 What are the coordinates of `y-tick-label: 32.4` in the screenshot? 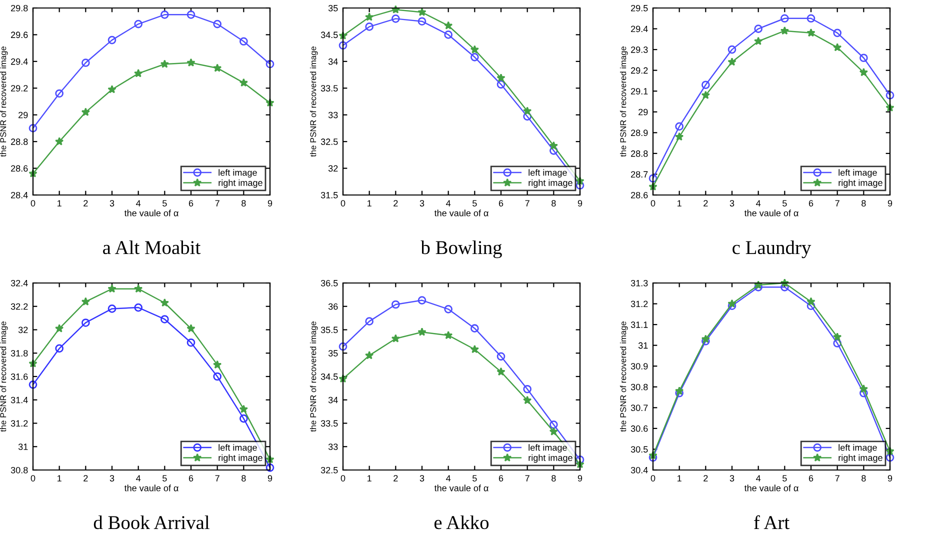 It's located at (19, 283).